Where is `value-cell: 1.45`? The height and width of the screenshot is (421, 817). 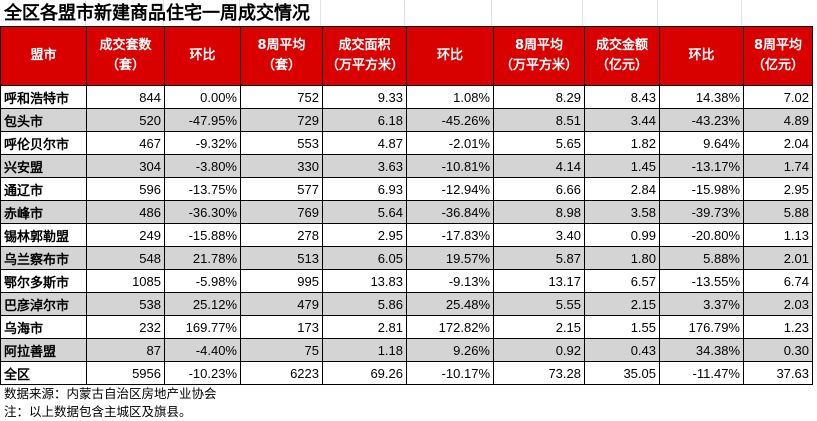
value-cell: 1.45 is located at coordinates (622, 166).